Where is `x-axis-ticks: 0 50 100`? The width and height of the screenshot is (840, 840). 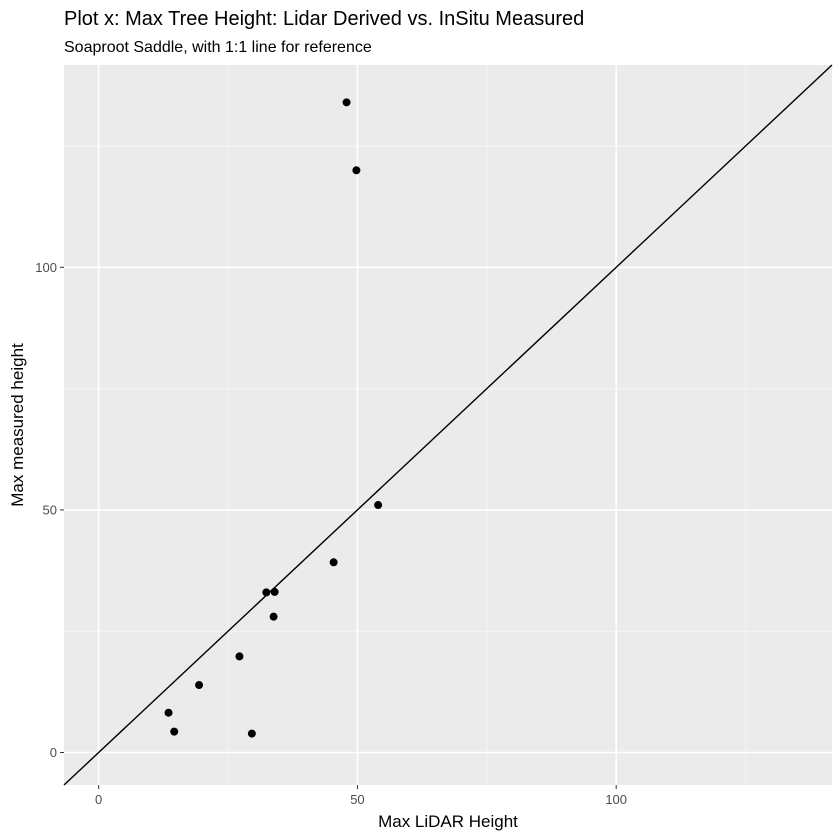 x-axis-ticks: 0 50 100 is located at coordinates (361, 796).